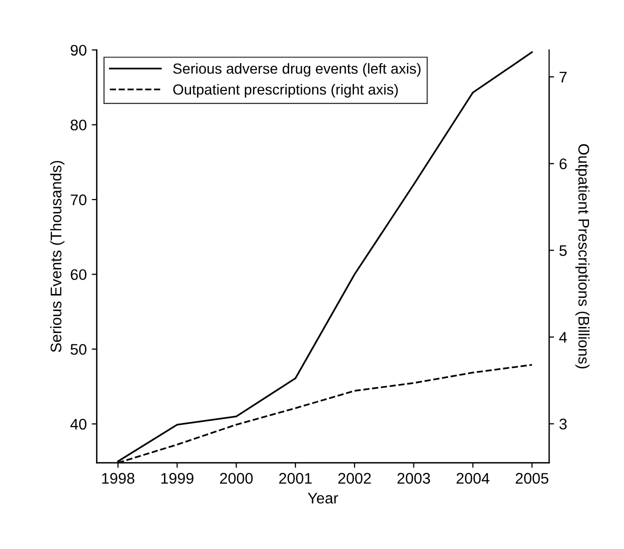  Describe the element at coordinates (118, 478) in the screenshot. I see `x-tick-label: 1998` at that location.